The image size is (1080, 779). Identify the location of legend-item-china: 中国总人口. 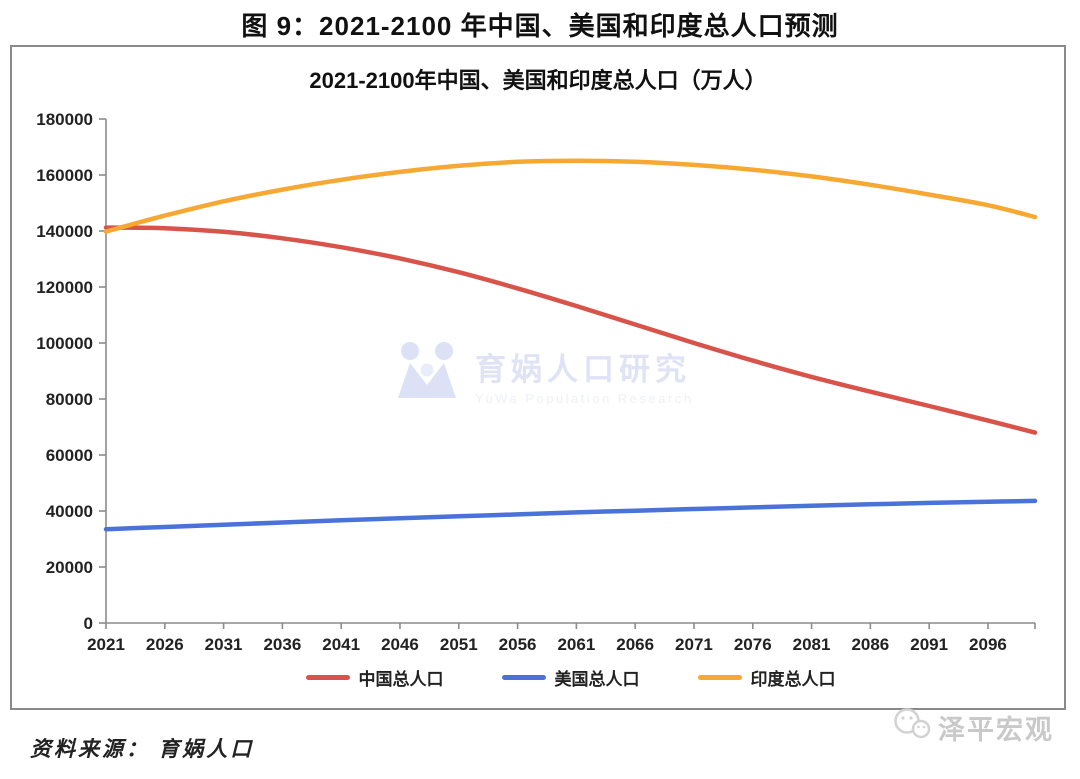
(374, 677).